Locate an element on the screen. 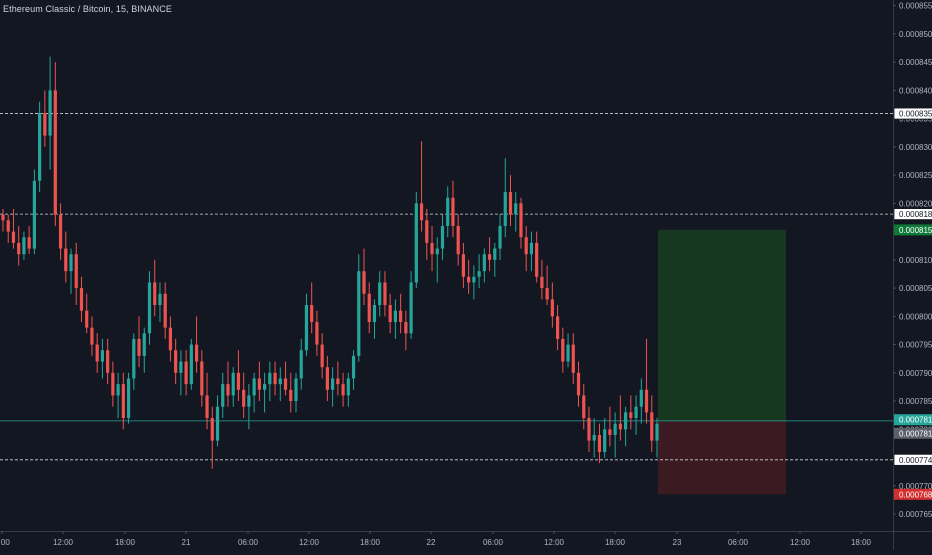  stop-price-label-bg is located at coordinates (913, 494).